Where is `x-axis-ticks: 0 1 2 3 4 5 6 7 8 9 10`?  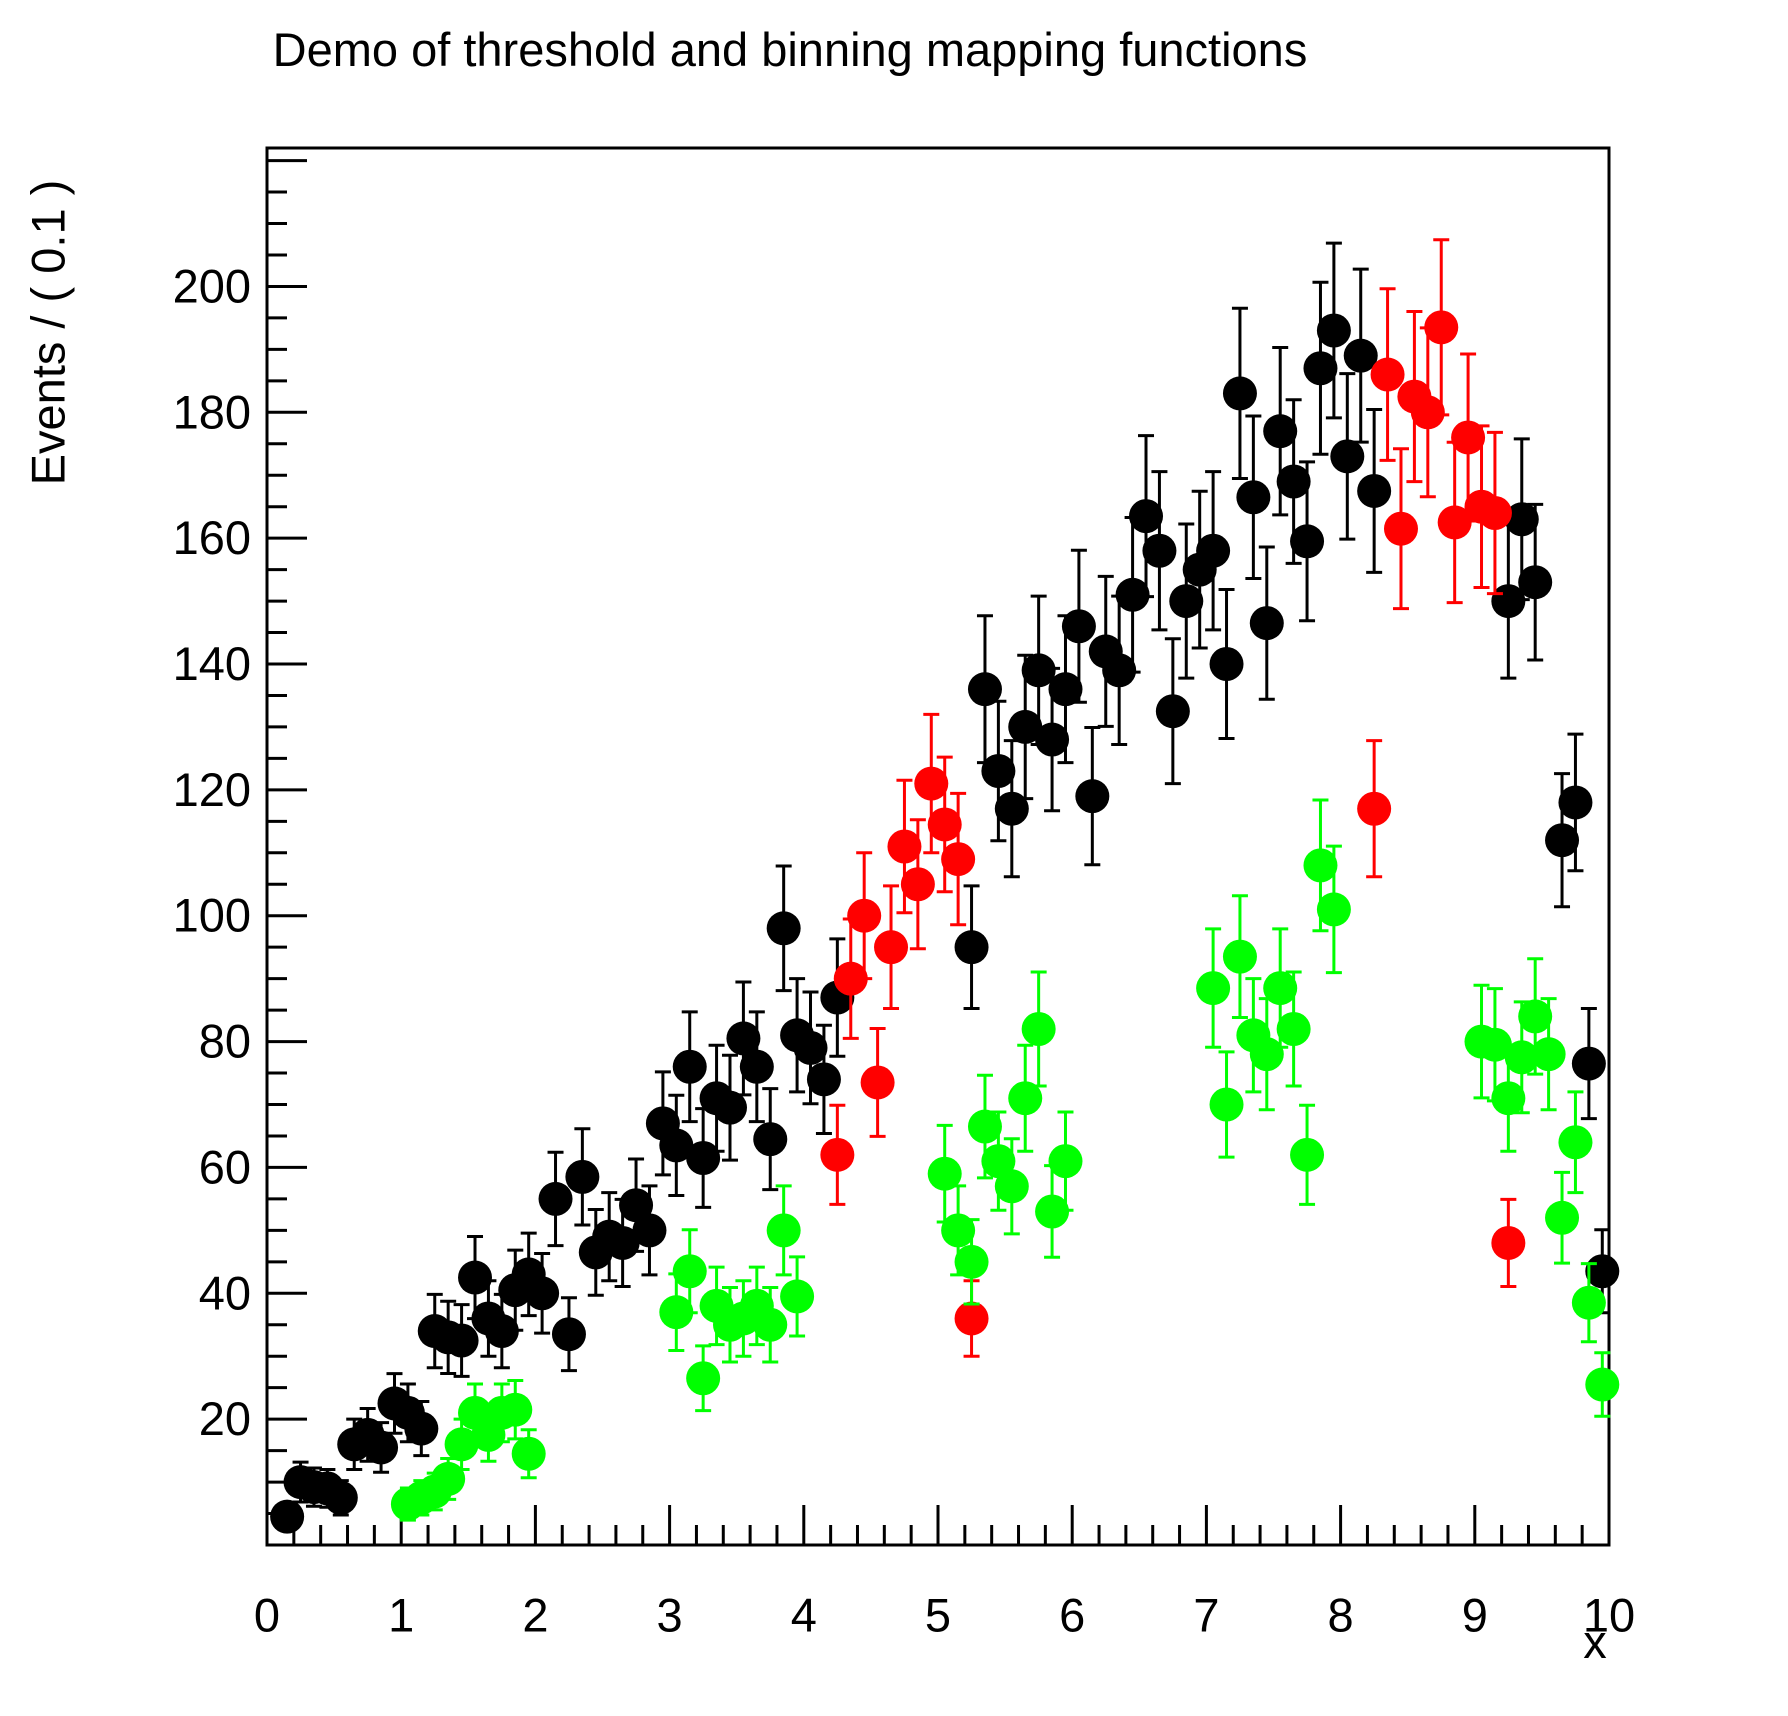
x-axis-ticks: 0 1 2 3 4 5 6 7 8 9 10 is located at coordinates (944, 1573).